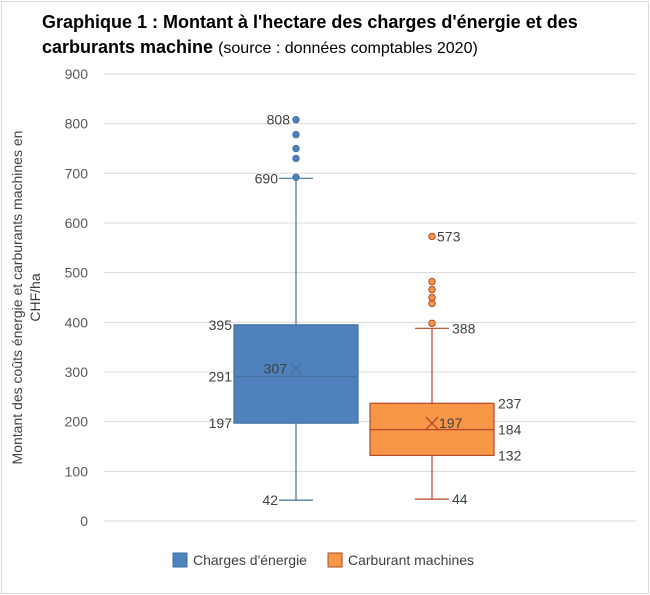  Describe the element at coordinates (77, 471) in the screenshot. I see `y-tick-label: 100` at that location.